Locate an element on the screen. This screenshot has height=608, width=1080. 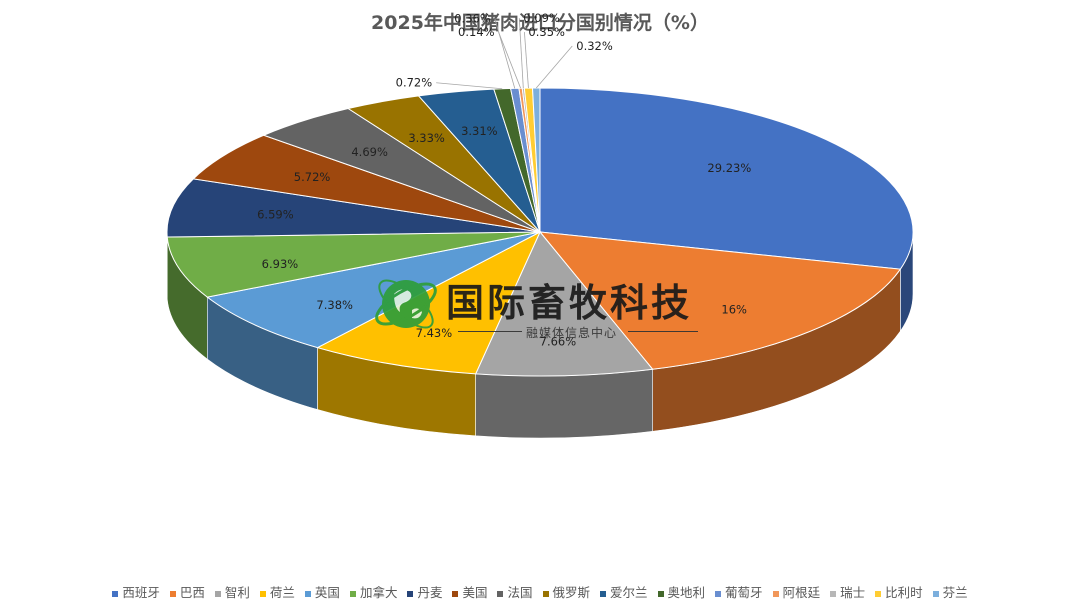
legend-label: 丹麦 is located at coordinates (430, 592).